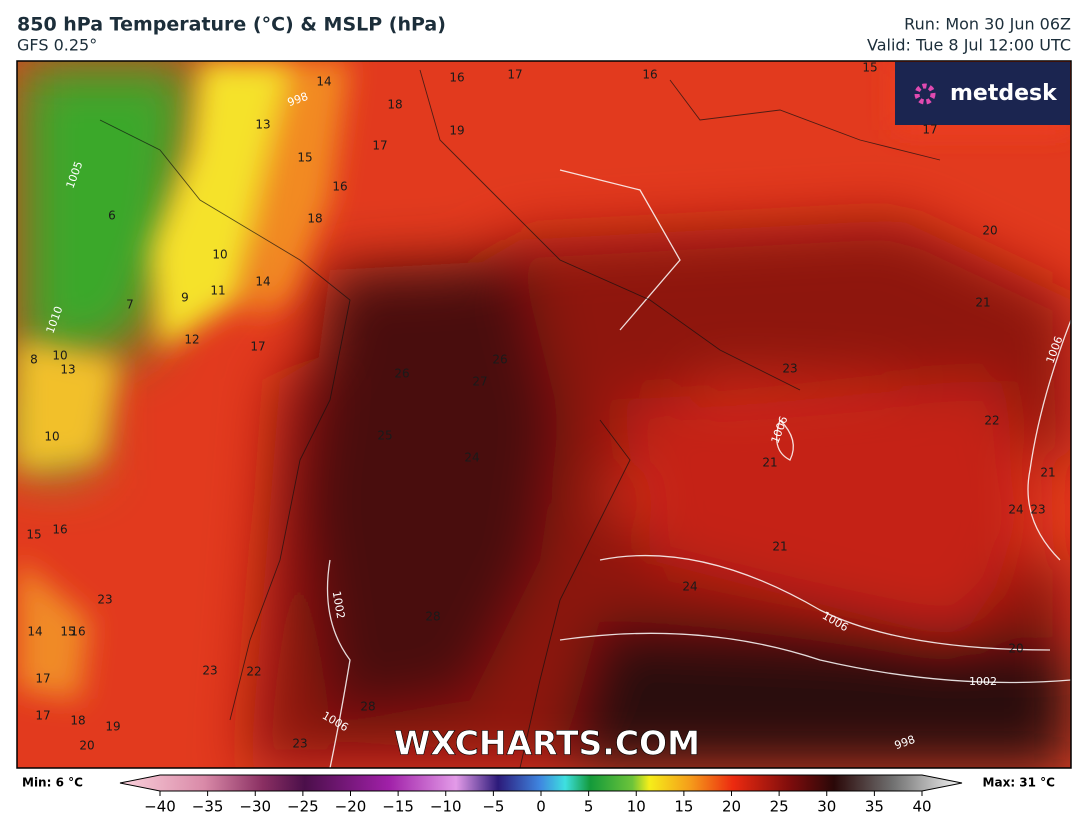  What do you see at coordinates (351, 807) in the screenshot?
I see `colorbar-tick-label: −20` at bounding box center [351, 807].